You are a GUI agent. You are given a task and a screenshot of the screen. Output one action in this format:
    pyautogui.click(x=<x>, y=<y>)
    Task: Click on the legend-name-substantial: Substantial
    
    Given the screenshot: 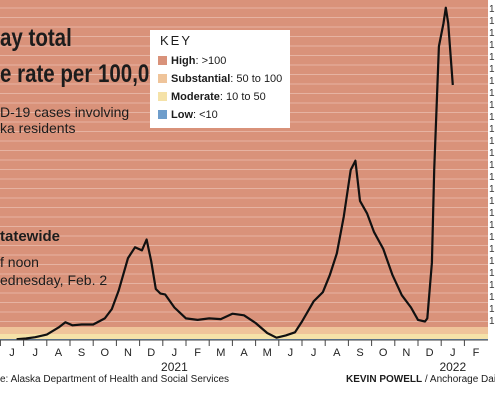 What is the action you would take?
    pyautogui.click(x=201, y=79)
    